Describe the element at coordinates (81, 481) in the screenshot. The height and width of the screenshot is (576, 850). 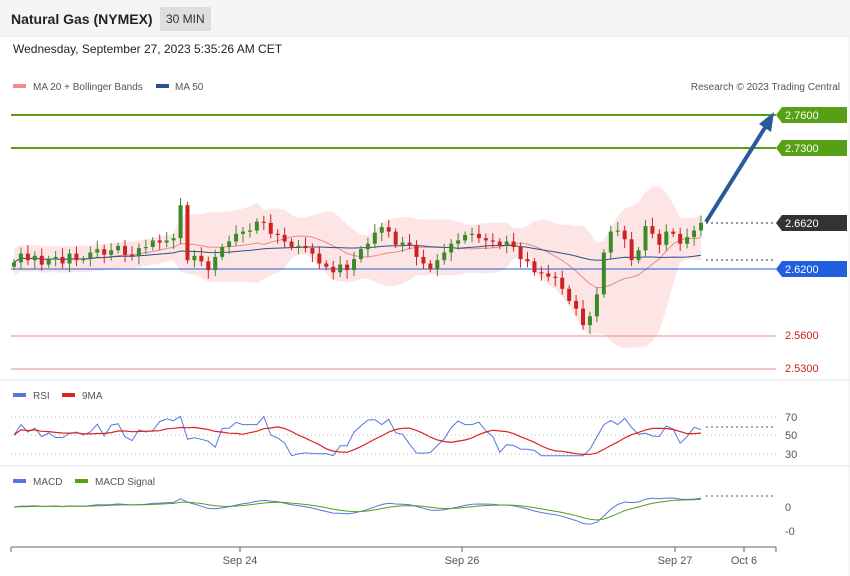
I see `macd-signal-legend-swatch` at that location.